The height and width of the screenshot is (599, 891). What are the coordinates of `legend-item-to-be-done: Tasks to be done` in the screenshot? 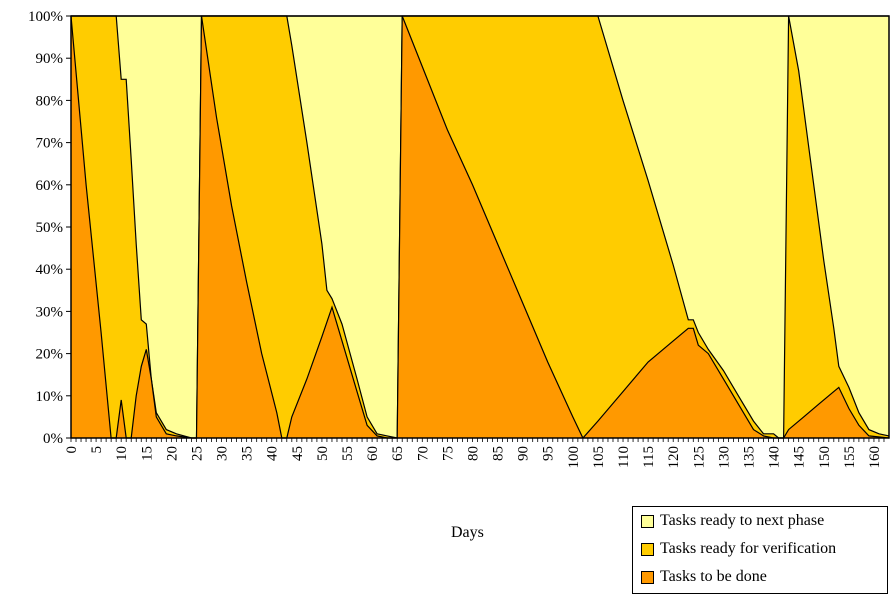 It's located at (704, 577).